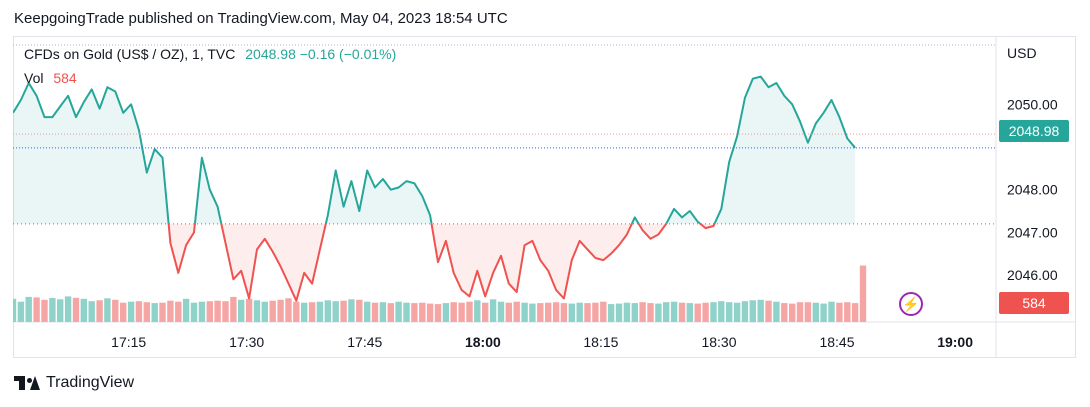  What do you see at coordinates (718, 342) in the screenshot?
I see `x-tick-label: 18:30` at bounding box center [718, 342].